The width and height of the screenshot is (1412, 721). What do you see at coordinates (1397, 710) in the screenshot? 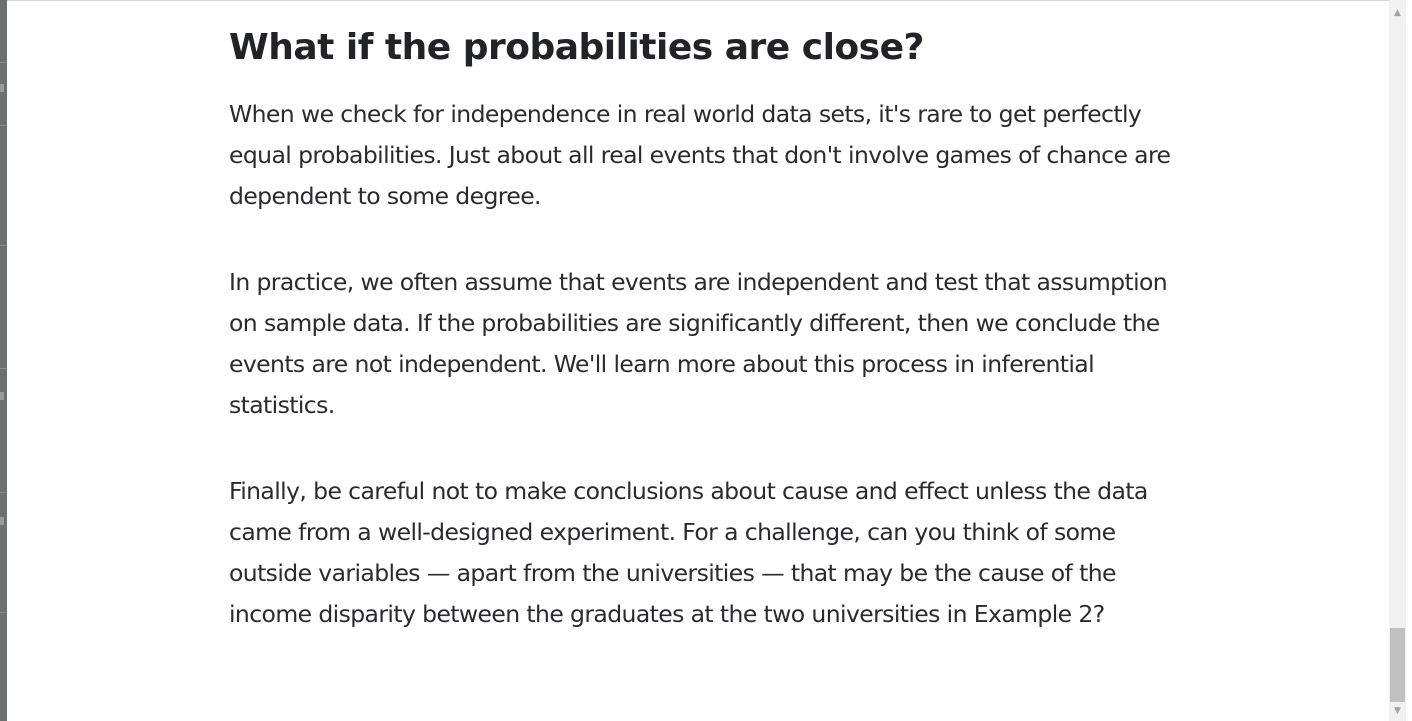
I see `chevron-down-icon: ▼` at bounding box center [1397, 710].